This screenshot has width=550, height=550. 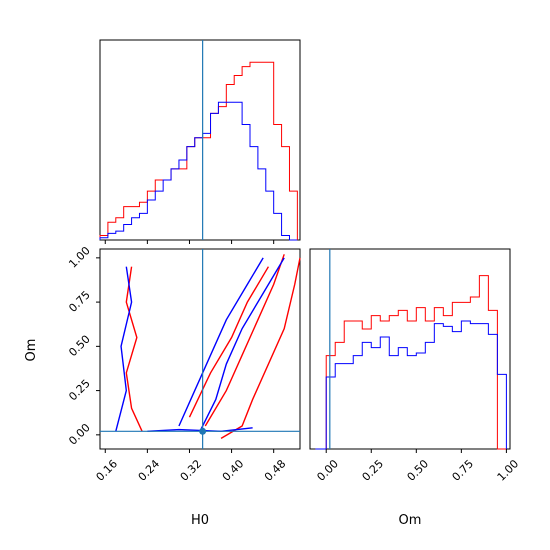 What do you see at coordinates (233, 470) in the screenshot?
I see `x-tick-label: 0.40` at bounding box center [233, 470].